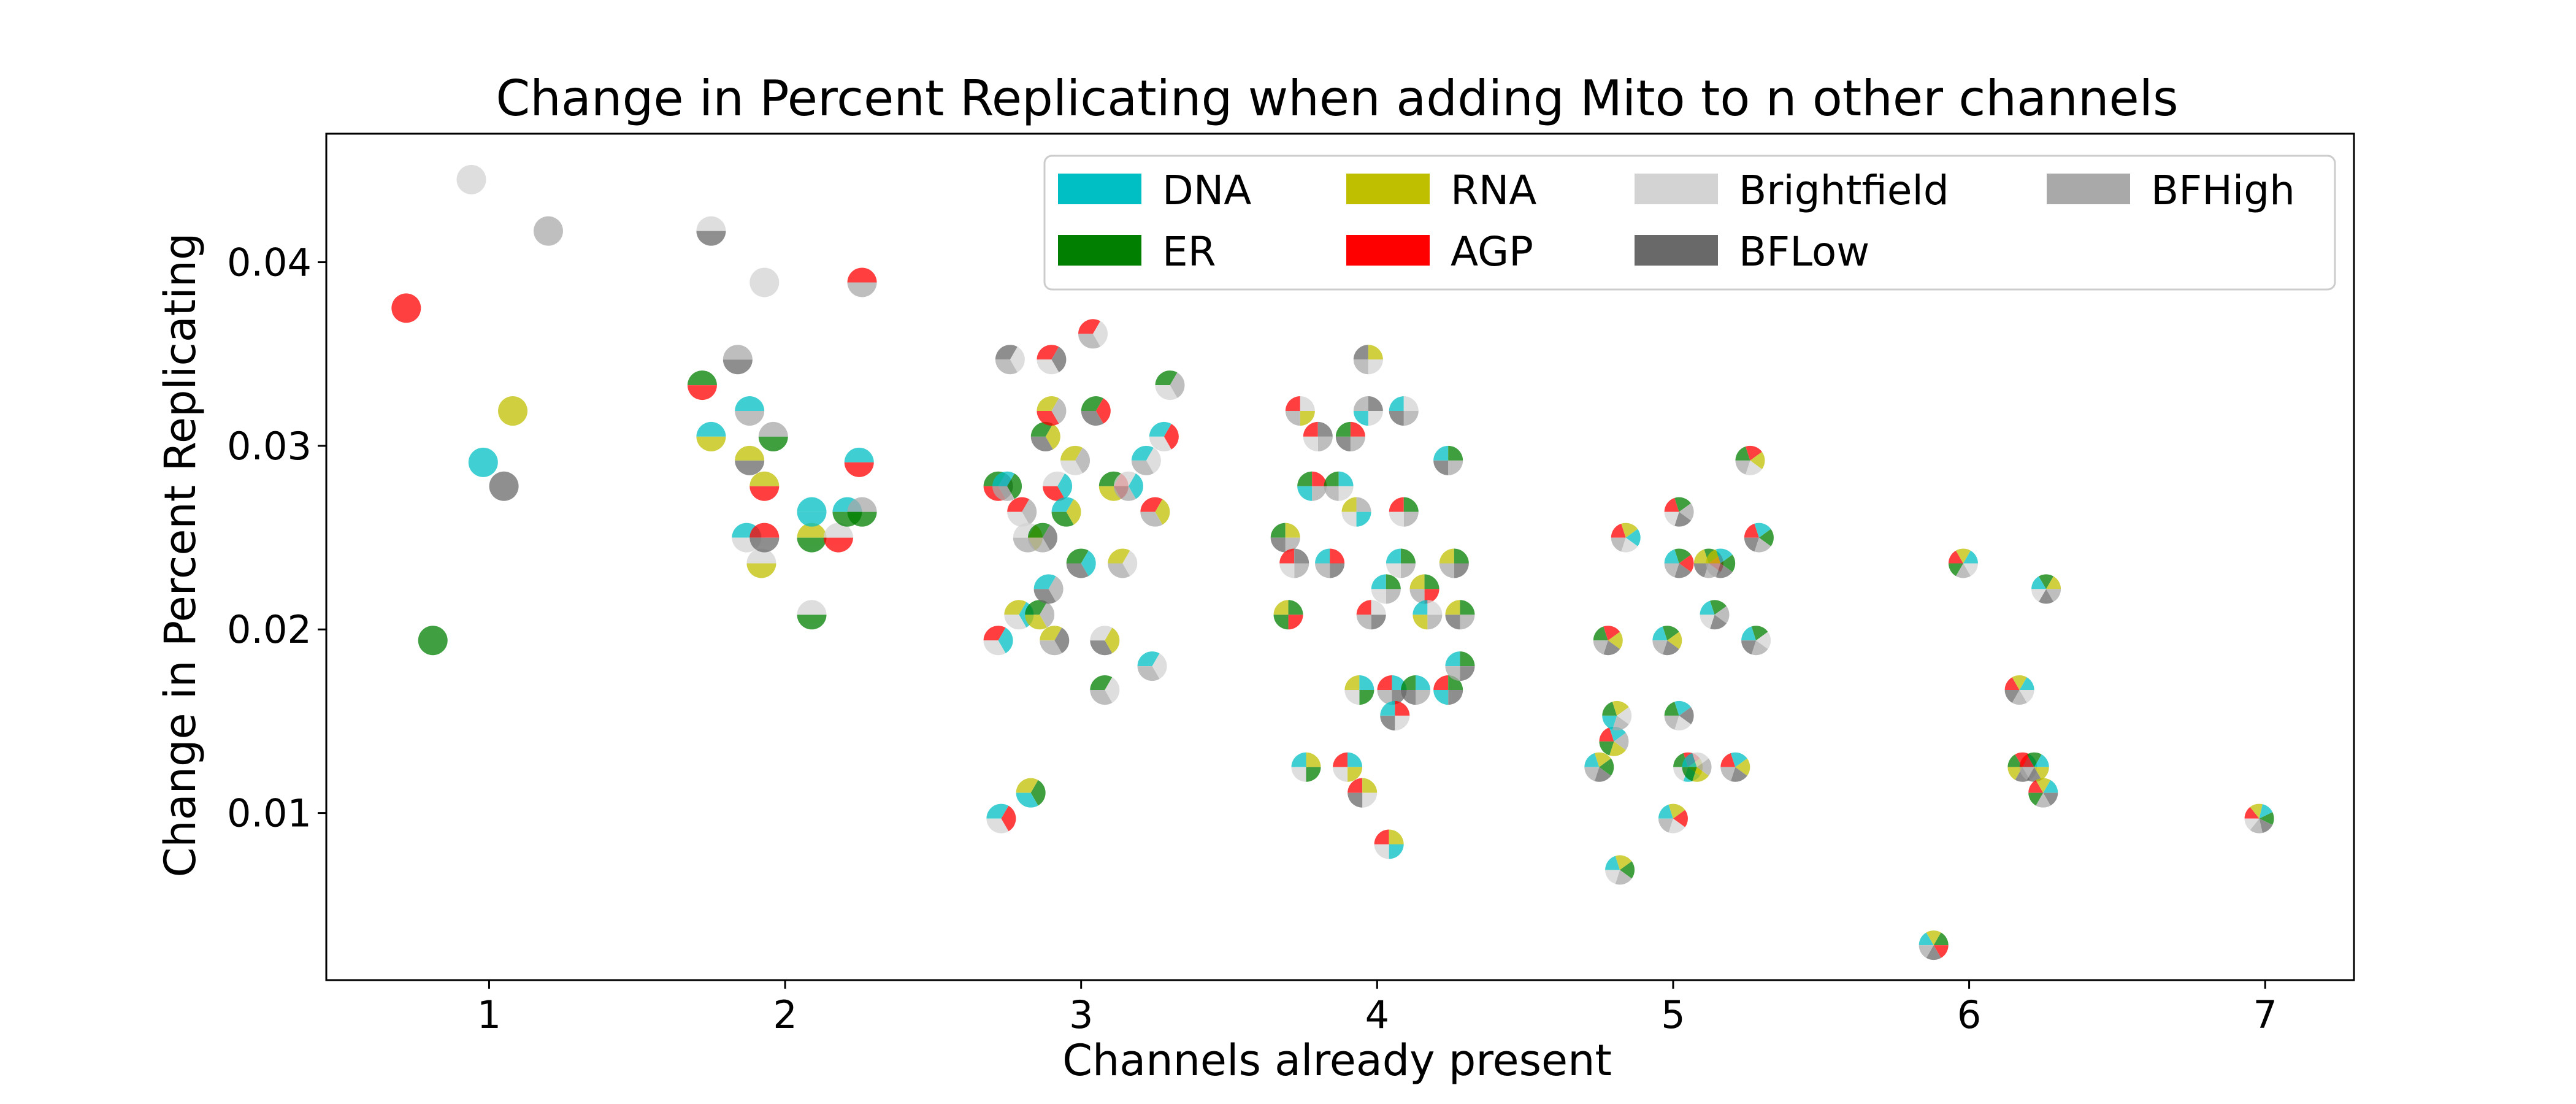  Describe the element at coordinates (1081, 1014) in the screenshot. I see `x-tick-label: 3` at that location.